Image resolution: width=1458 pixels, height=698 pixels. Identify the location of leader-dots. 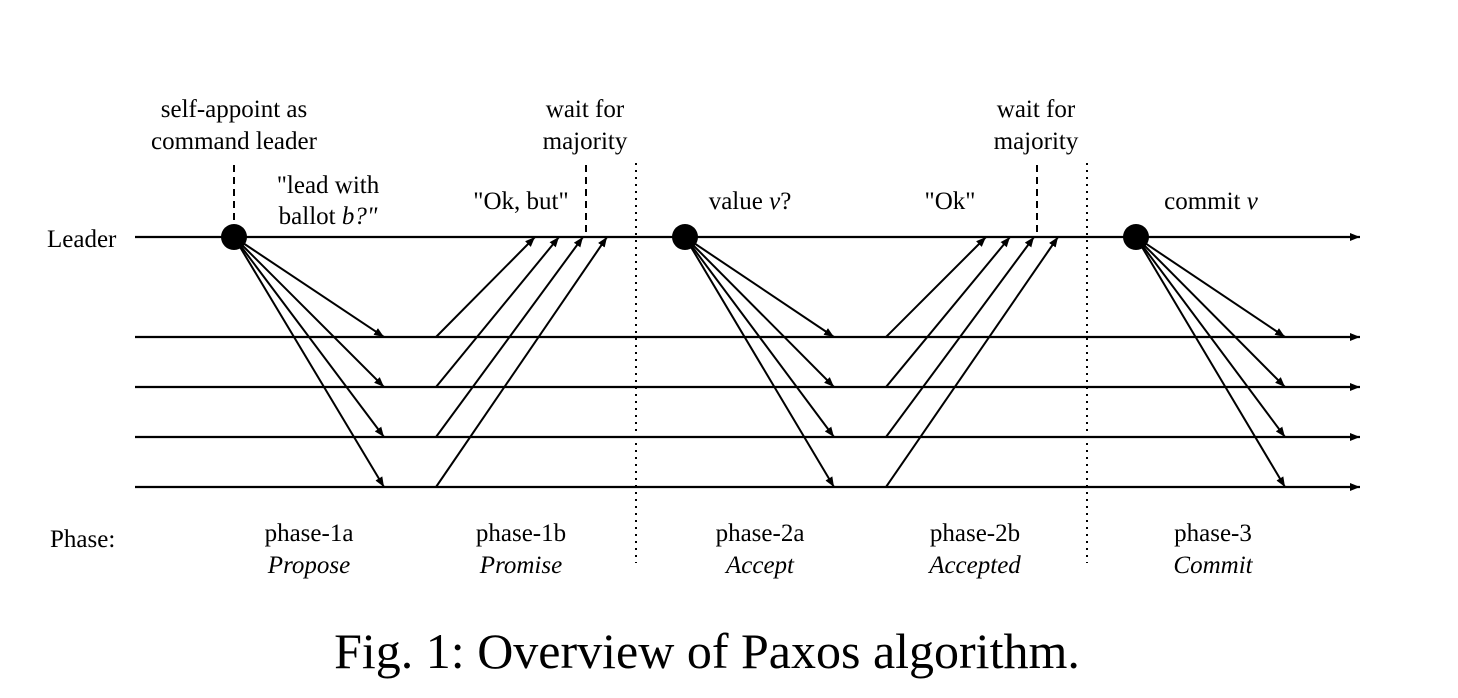
(685, 237).